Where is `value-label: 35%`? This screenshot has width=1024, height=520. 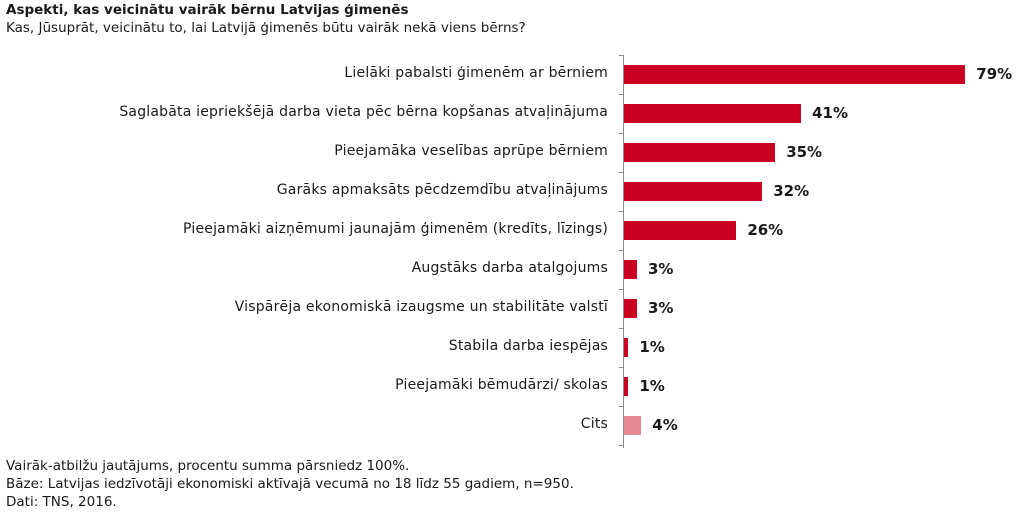 value-label: 35% is located at coordinates (804, 152).